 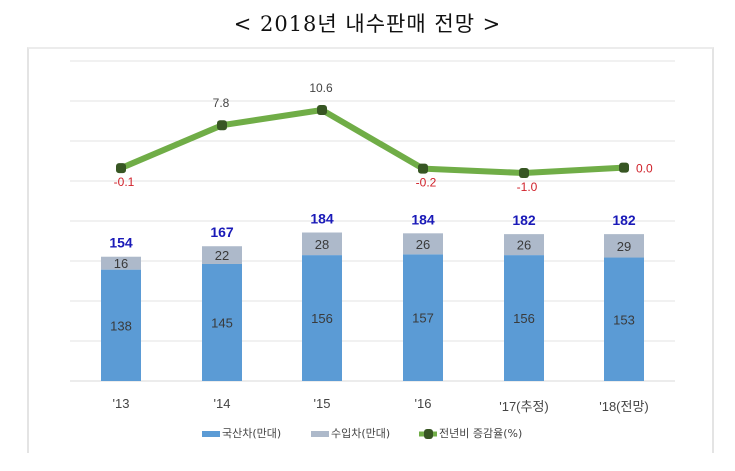 I want to click on x-tick-label: '15, so click(x=322, y=403).